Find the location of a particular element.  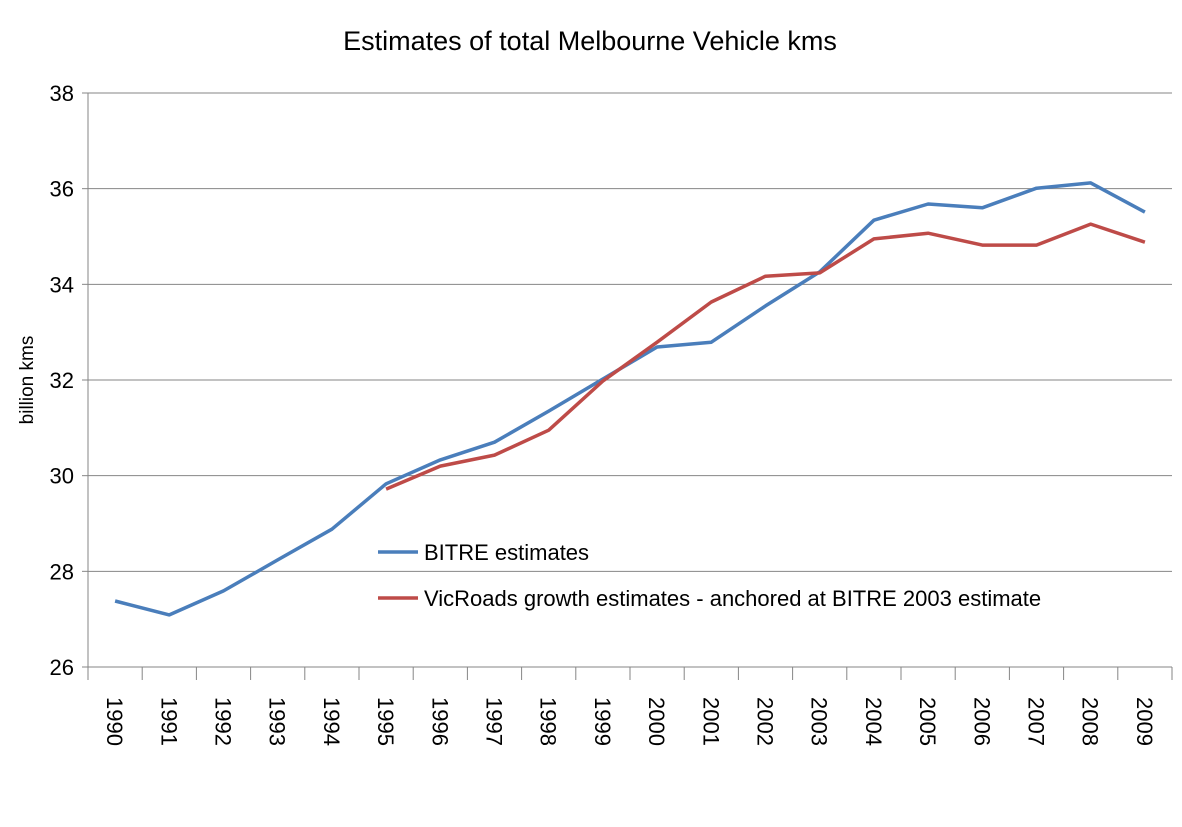

x-tick-label: 2004 is located at coordinates (873, 721).